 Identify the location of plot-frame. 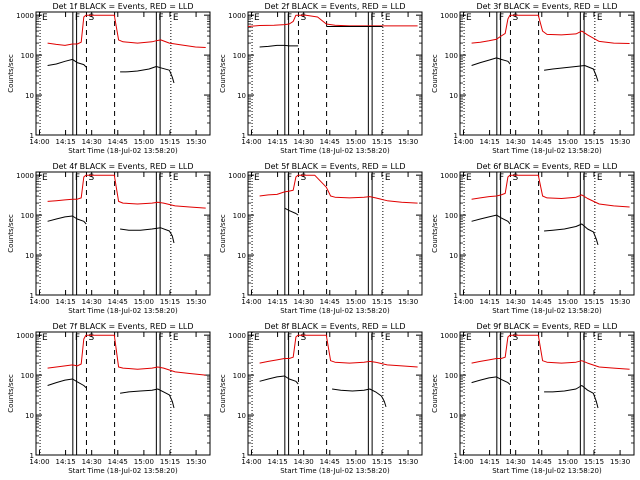
(123, 393).